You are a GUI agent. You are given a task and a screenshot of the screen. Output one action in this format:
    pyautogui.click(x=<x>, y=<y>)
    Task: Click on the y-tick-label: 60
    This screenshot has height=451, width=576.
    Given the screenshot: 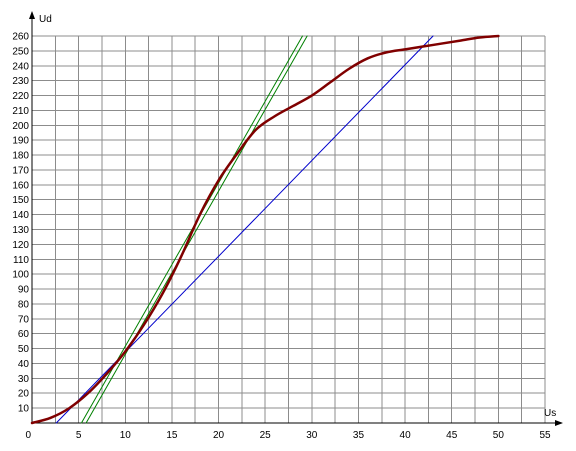 What is the action you would take?
    pyautogui.click(x=24, y=334)
    